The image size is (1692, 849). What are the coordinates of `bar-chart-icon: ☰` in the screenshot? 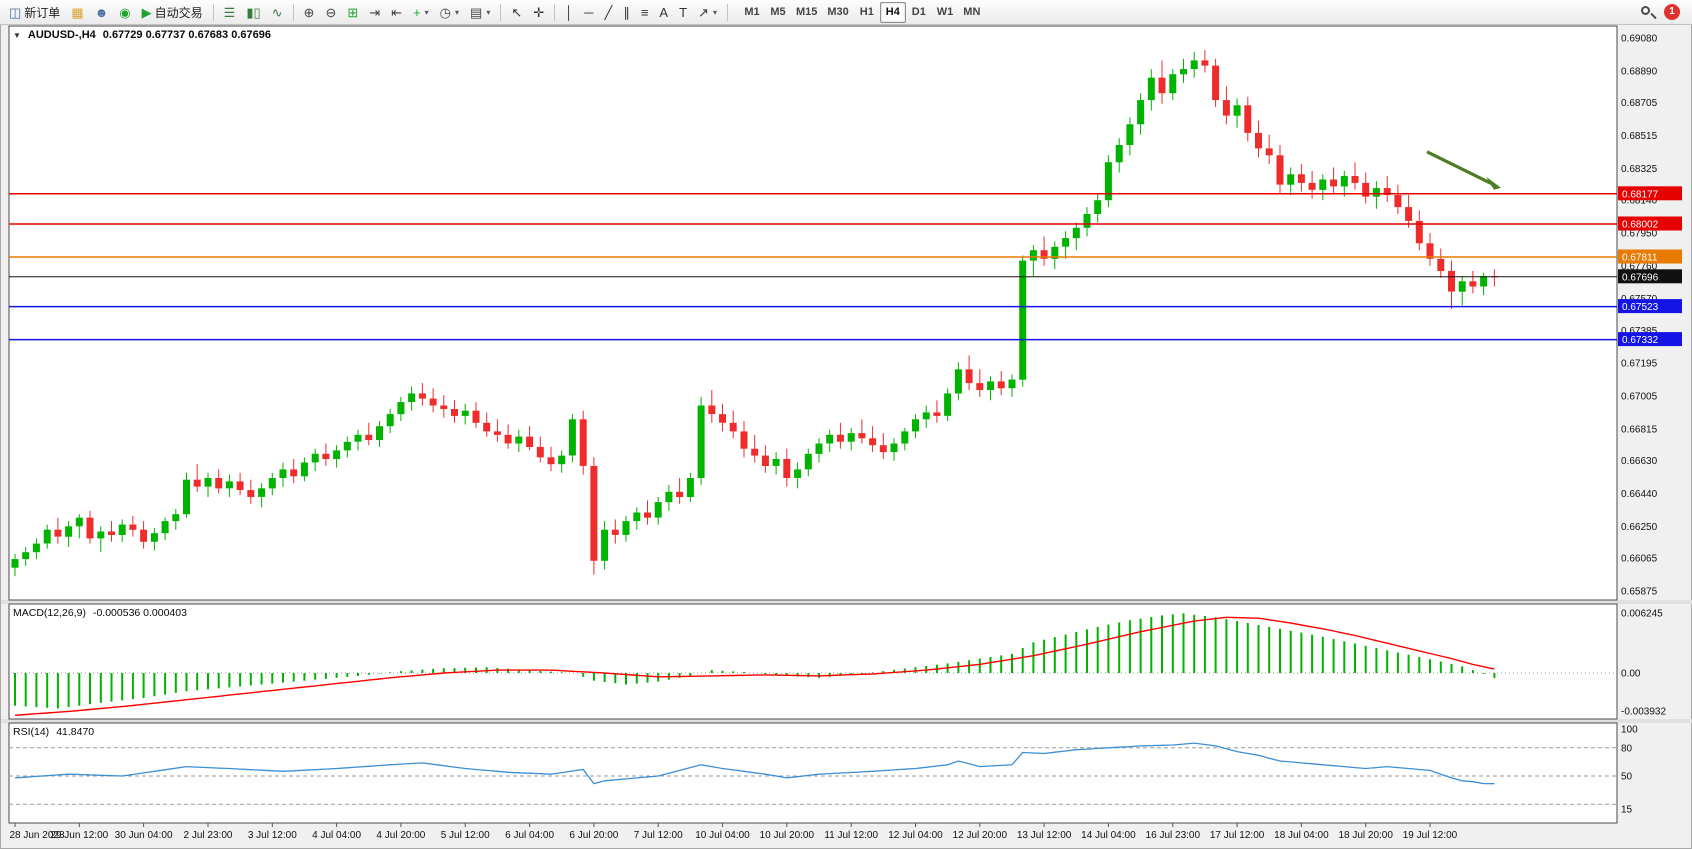 It's located at (229, 12).